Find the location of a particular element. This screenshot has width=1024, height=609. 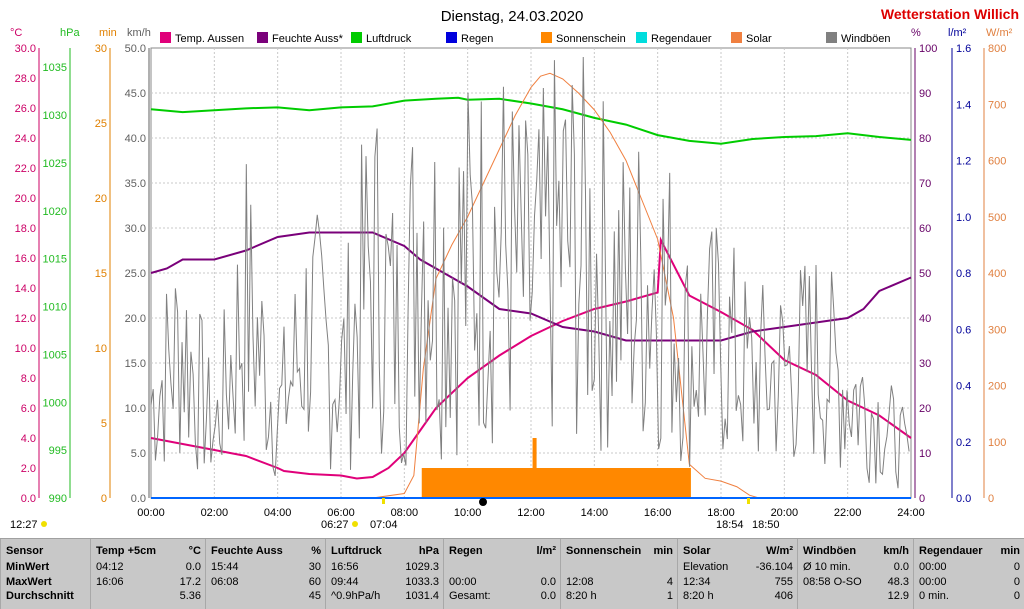

noon-icon is located at coordinates (483, 502).